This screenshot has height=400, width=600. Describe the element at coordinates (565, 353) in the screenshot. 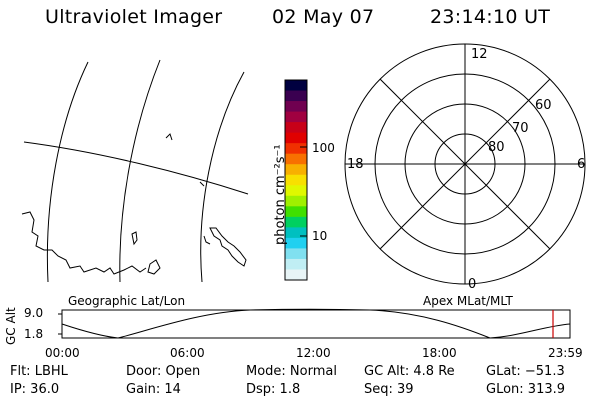

I see `xtick-2359: 23:59` at that location.